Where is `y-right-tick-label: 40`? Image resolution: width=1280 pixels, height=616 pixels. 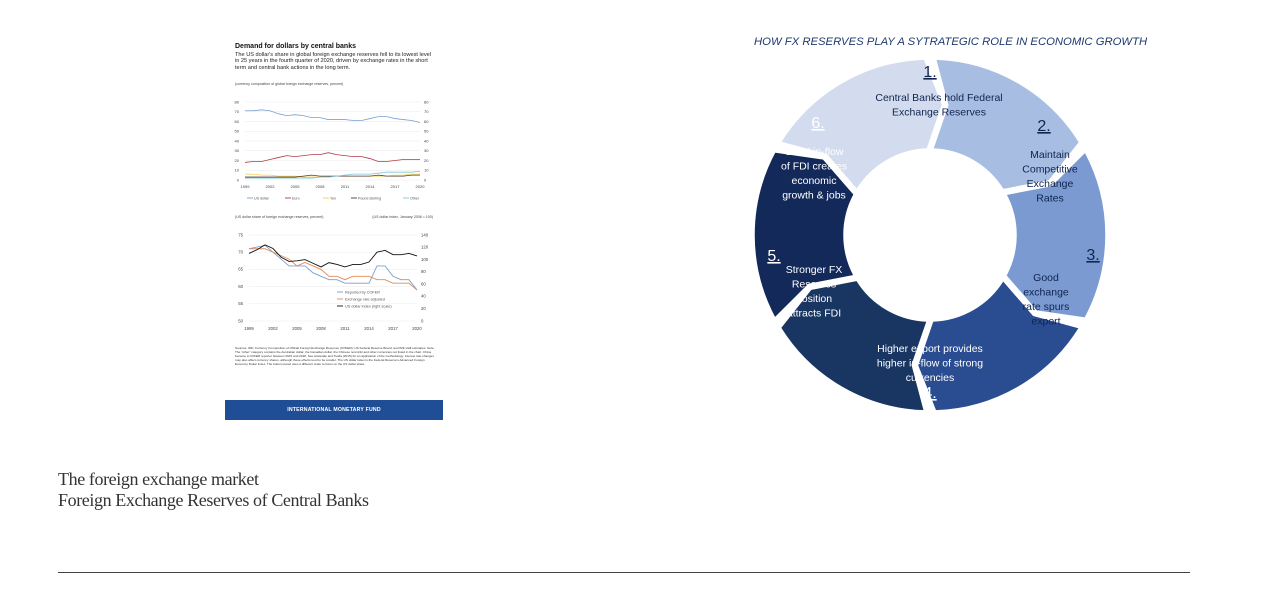 y-right-tick-label: 40 is located at coordinates (423, 296).